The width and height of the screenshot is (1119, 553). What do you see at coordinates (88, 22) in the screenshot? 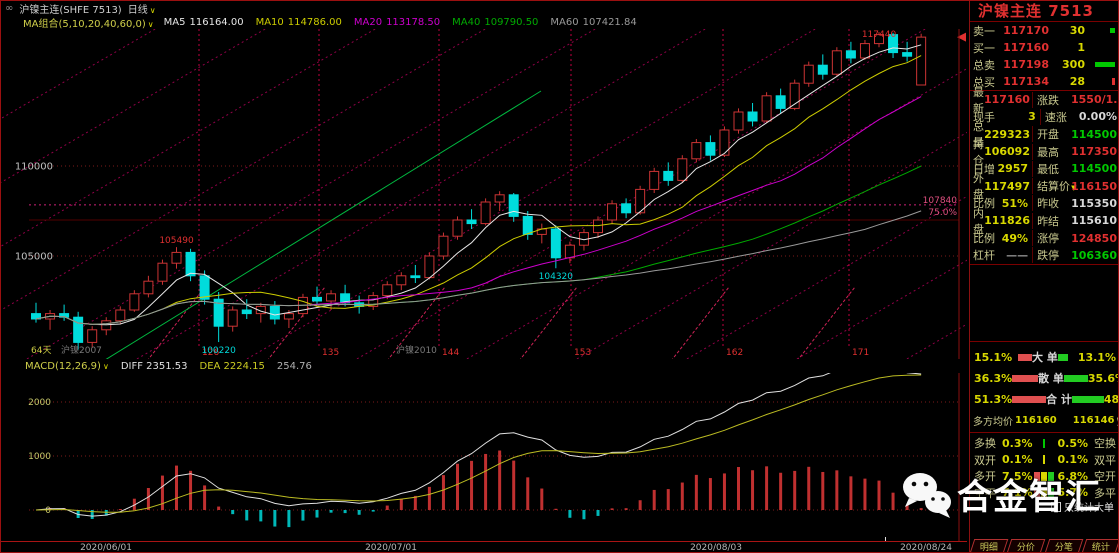
I see `ma-combo-selector: MA组合(5,10,20,40,60,0) ∨` at bounding box center [88, 22].